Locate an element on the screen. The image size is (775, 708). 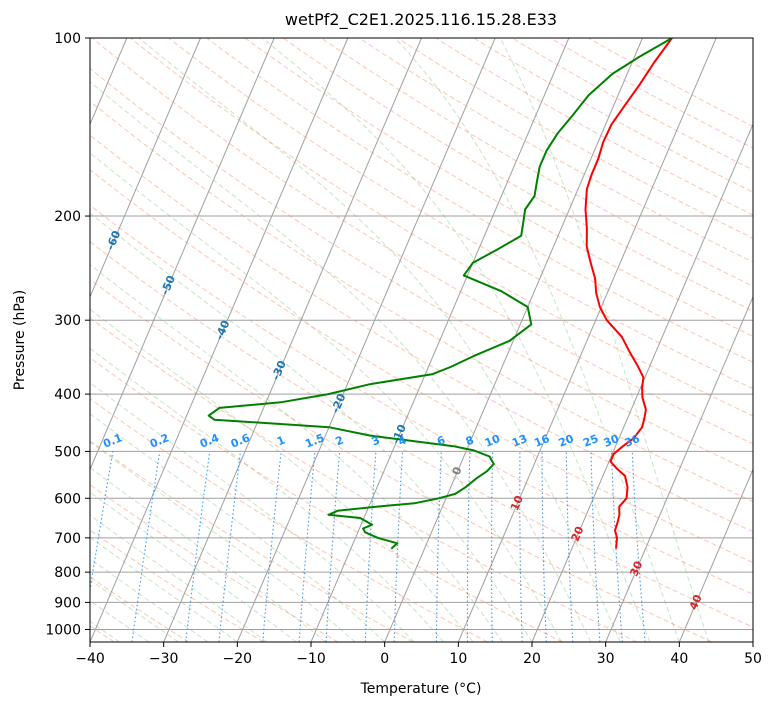
y-tick-label: 300 is located at coordinates (67, 321).